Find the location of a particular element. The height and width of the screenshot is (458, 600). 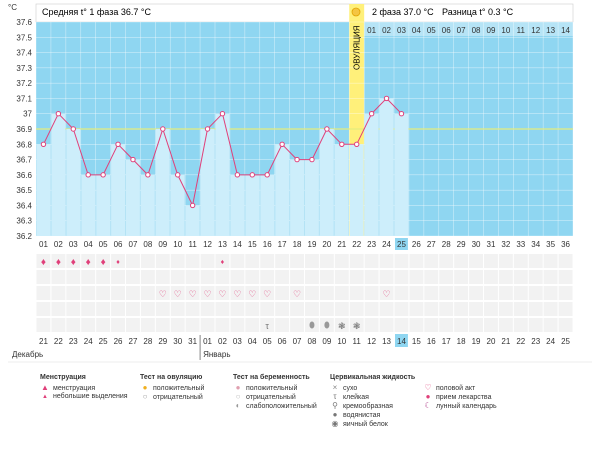

pill-icon: ● is located at coordinates (428, 396).